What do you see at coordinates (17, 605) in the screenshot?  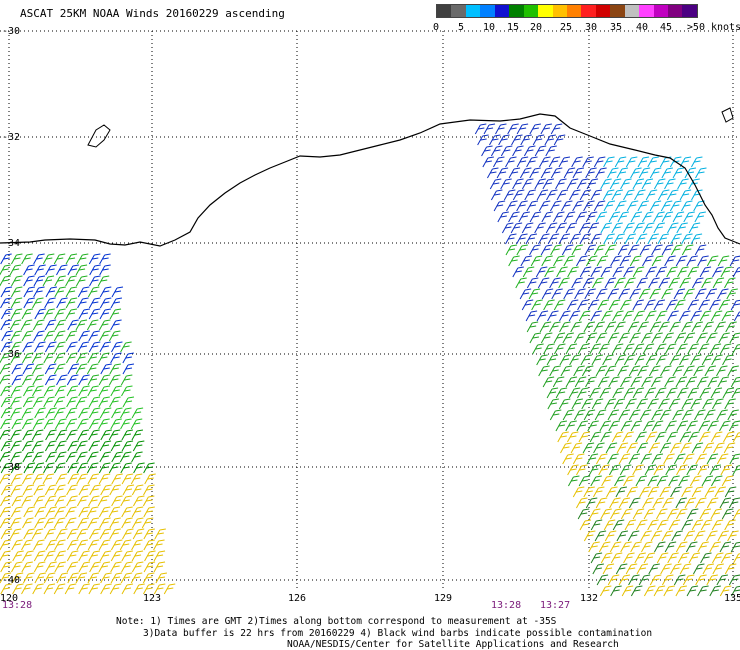 I see `pass-time: 13:28` at bounding box center [17, 605].